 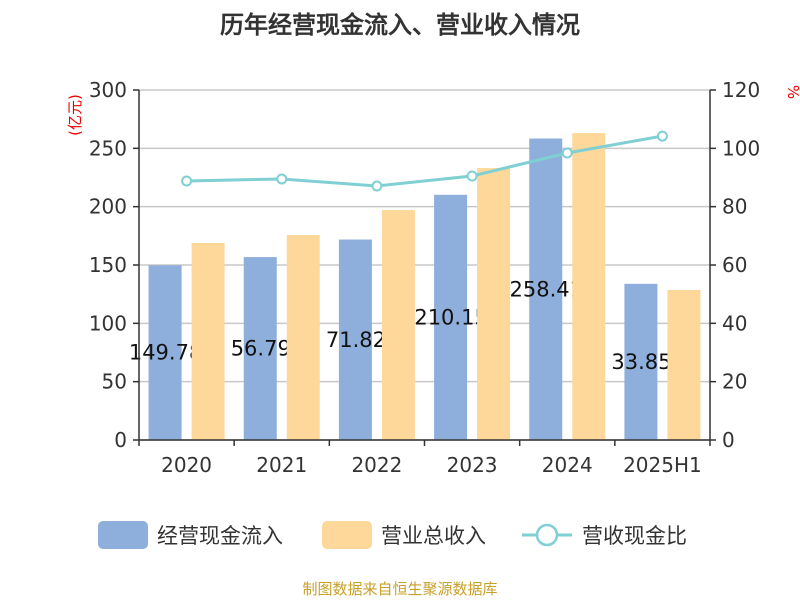 What do you see at coordinates (186, 465) in the screenshot?
I see `x-tick-label: 2020` at bounding box center [186, 465].